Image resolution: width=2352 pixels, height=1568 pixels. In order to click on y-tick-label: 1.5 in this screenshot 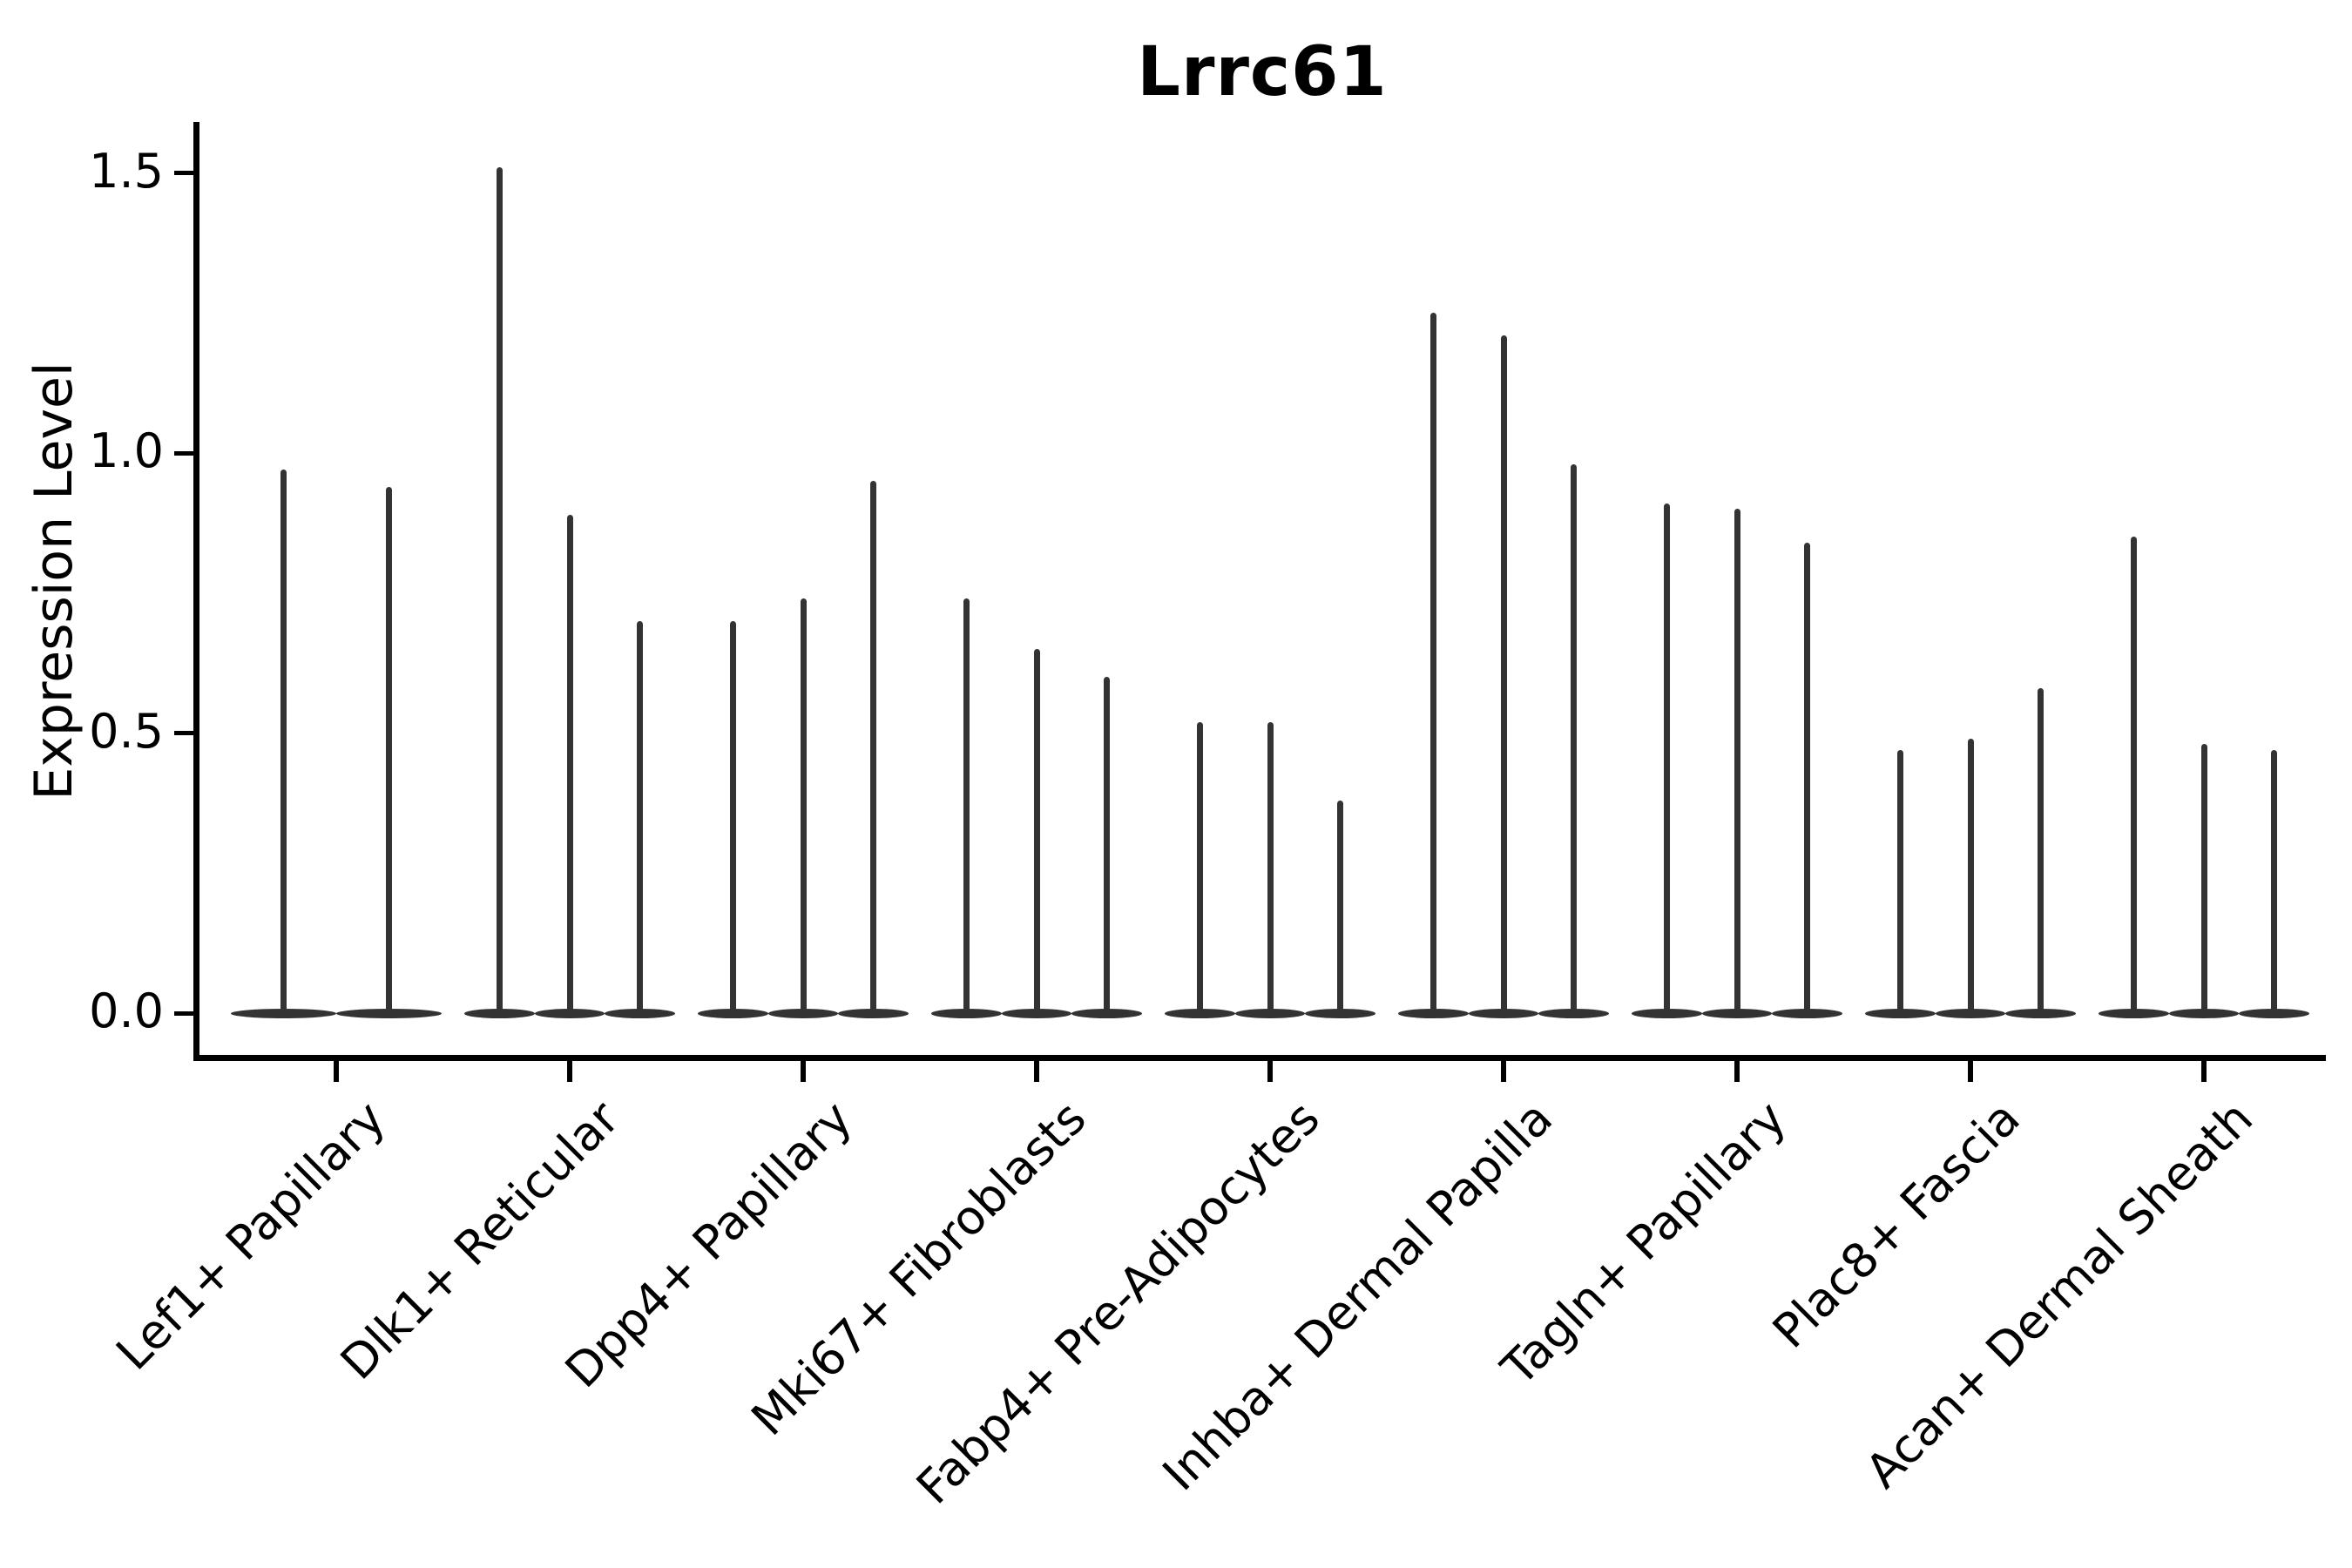, I will do `click(126, 171)`.